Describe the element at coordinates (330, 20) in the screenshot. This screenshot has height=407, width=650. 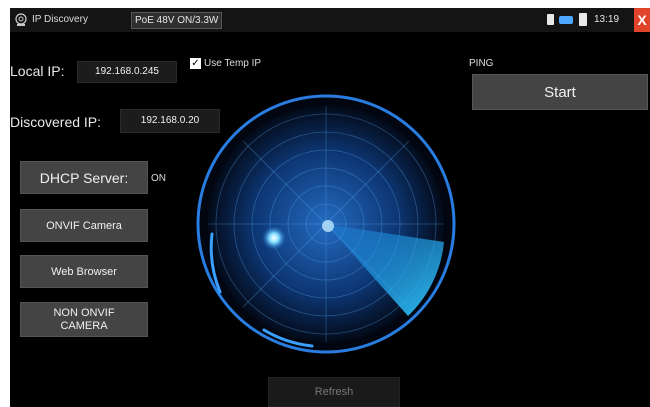
I see `status-bar: IP Discovery PoE 48V ON/3.3W 13:19 X` at that location.